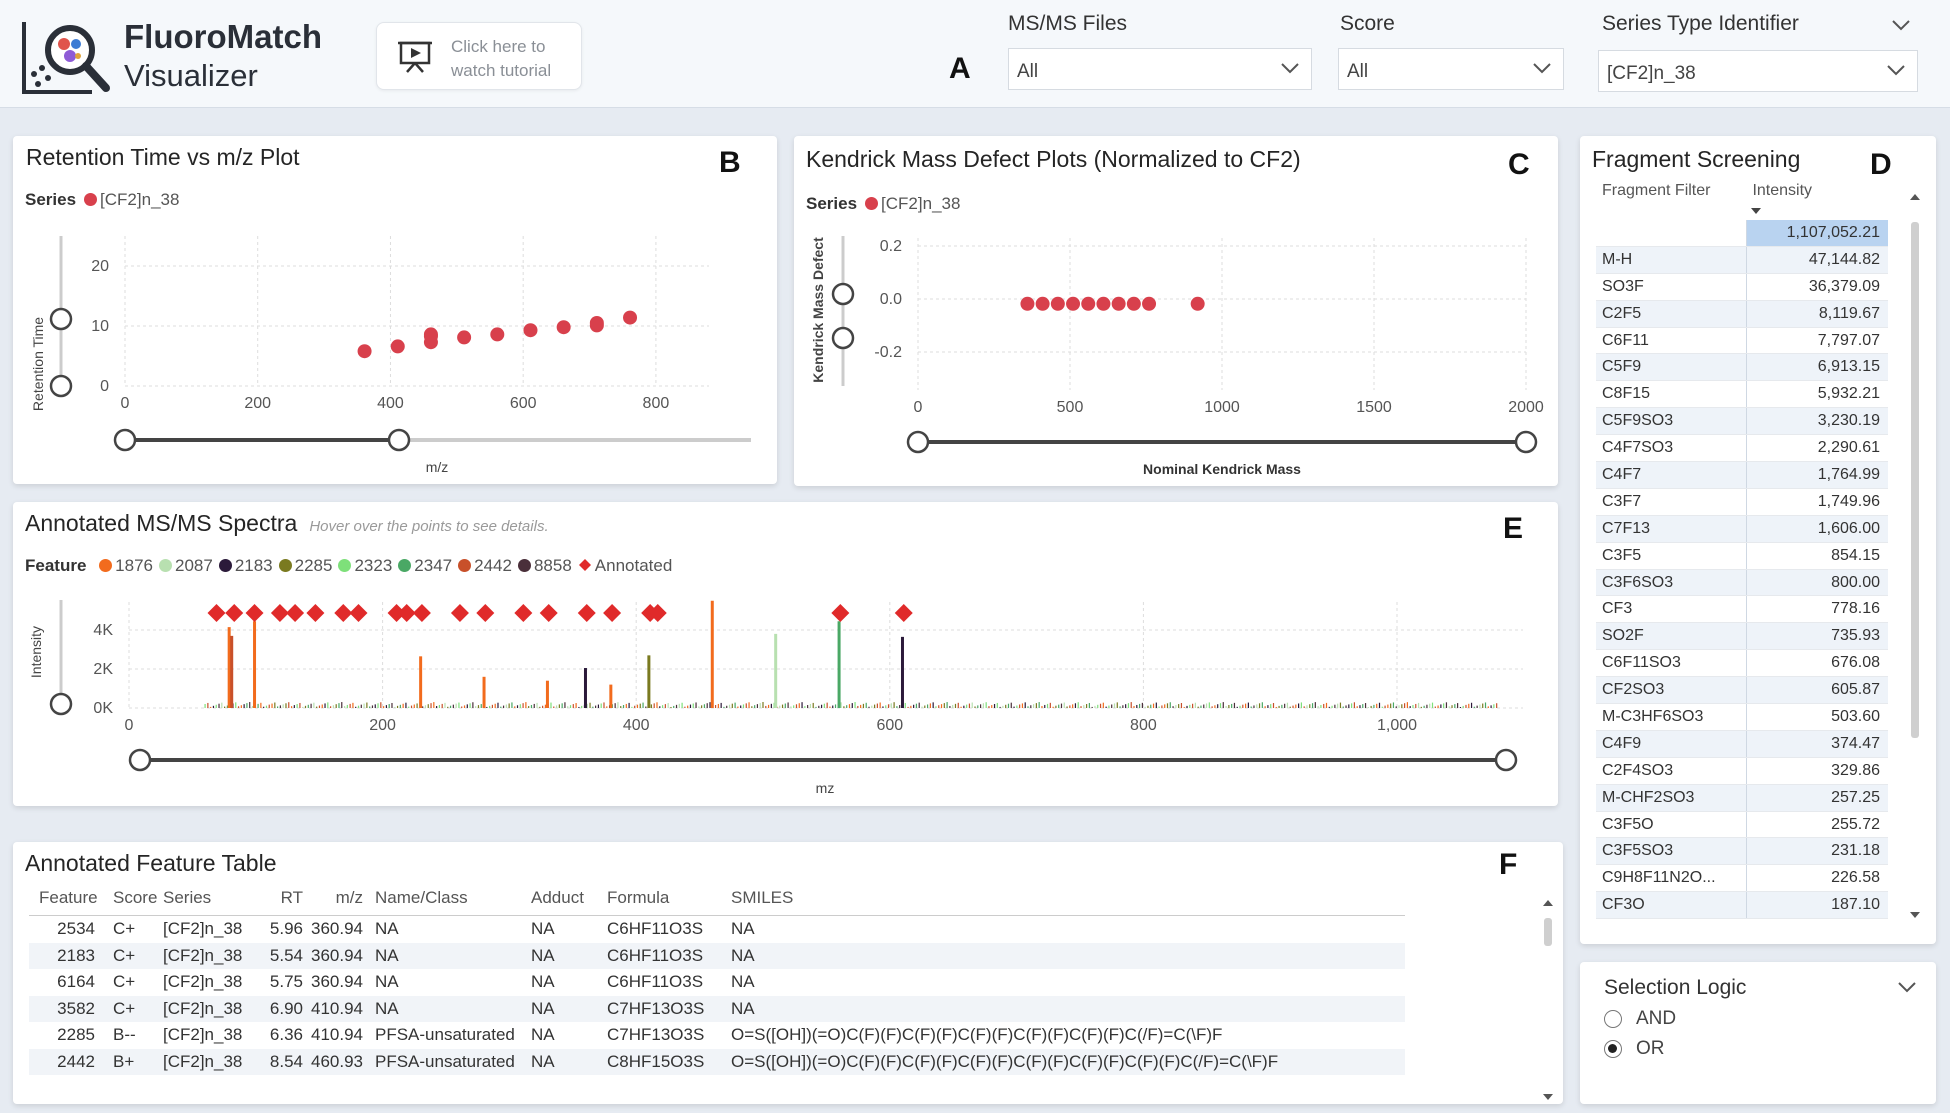  What do you see at coordinates (433, 565) in the screenshot?
I see `legend-feature-2347: 2347` at bounding box center [433, 565].